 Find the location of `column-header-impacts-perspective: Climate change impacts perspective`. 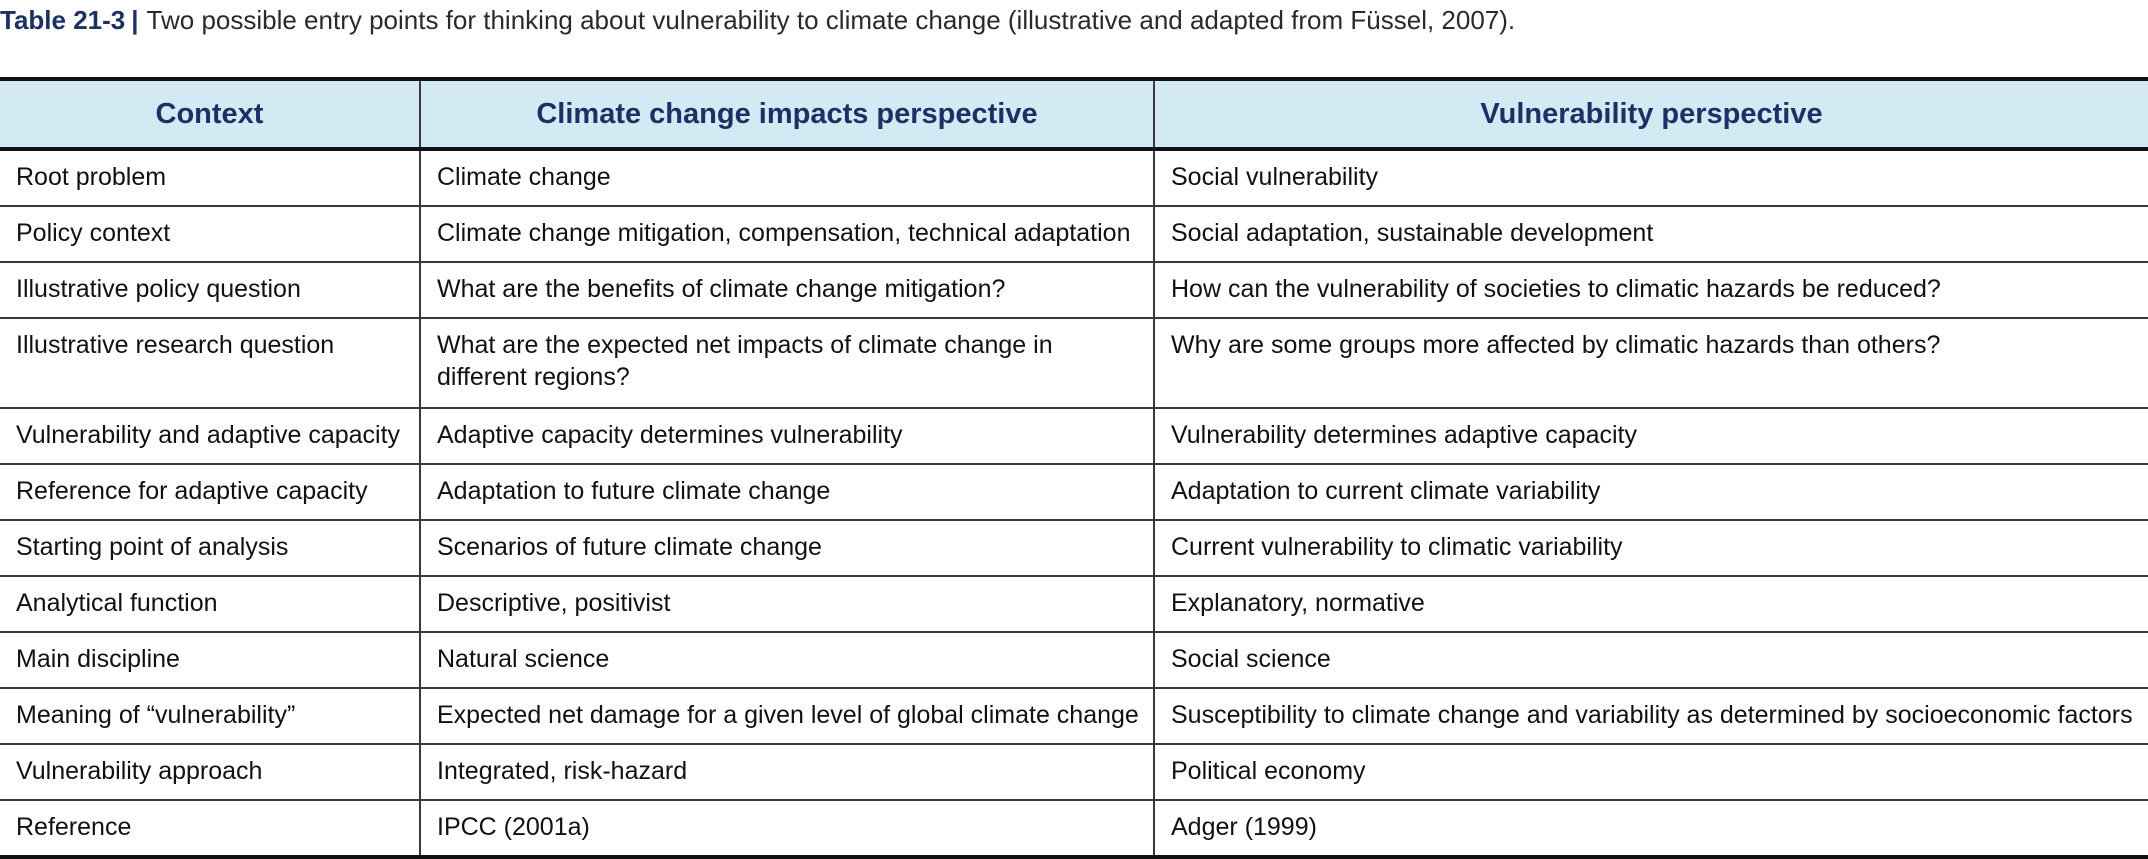

column-header-impacts-perspective: Climate change impacts perspective is located at coordinates (787, 114).